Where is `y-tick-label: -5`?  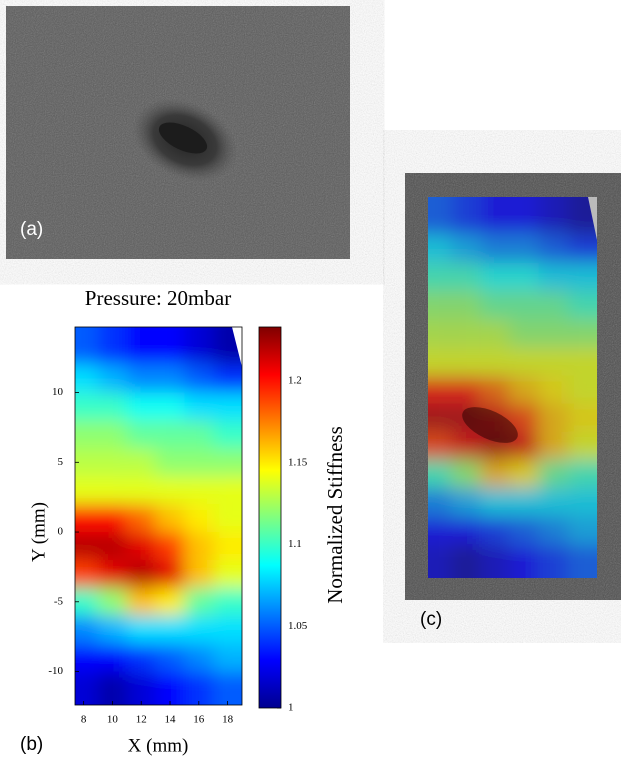 y-tick-label: -5 is located at coordinates (59, 601).